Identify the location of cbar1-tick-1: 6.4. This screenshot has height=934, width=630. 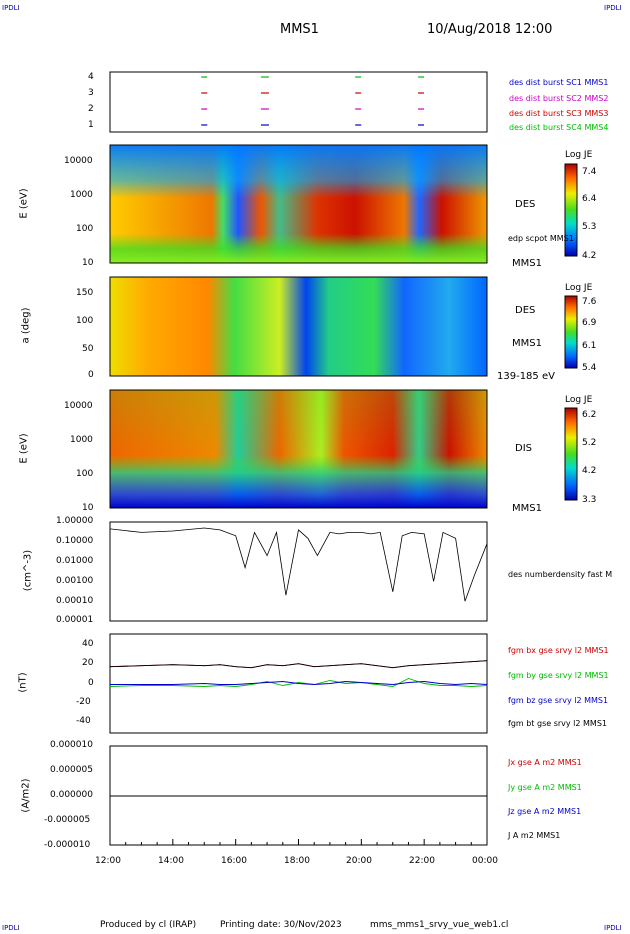
(589, 199).